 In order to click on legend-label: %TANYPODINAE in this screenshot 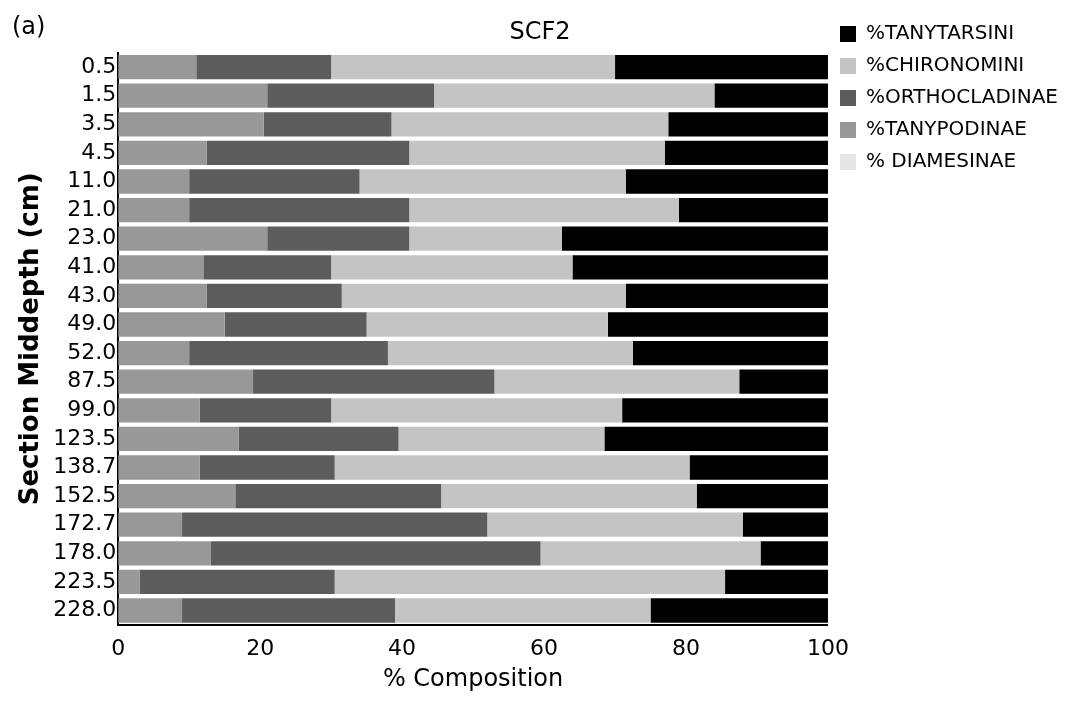, I will do `click(946, 128)`.